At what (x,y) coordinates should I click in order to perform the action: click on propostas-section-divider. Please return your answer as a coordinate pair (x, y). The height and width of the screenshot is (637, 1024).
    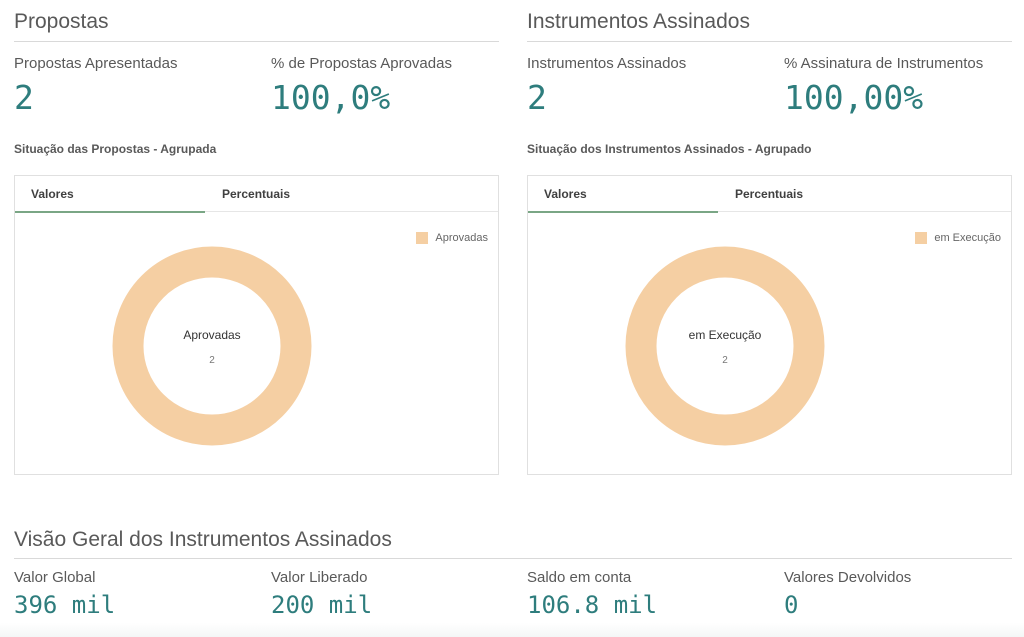
    Looking at the image, I should click on (256, 41).